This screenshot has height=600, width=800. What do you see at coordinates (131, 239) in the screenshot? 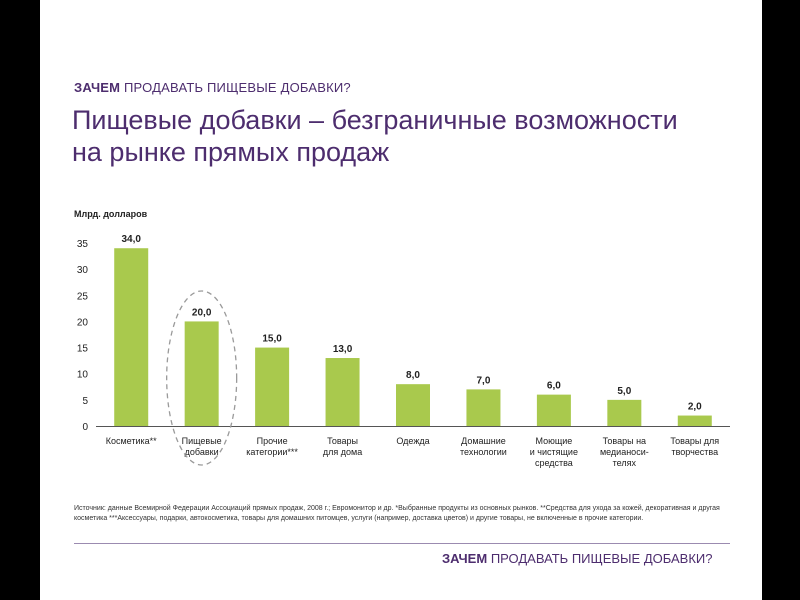
I see `bar-value-label: 34,0` at bounding box center [131, 239].